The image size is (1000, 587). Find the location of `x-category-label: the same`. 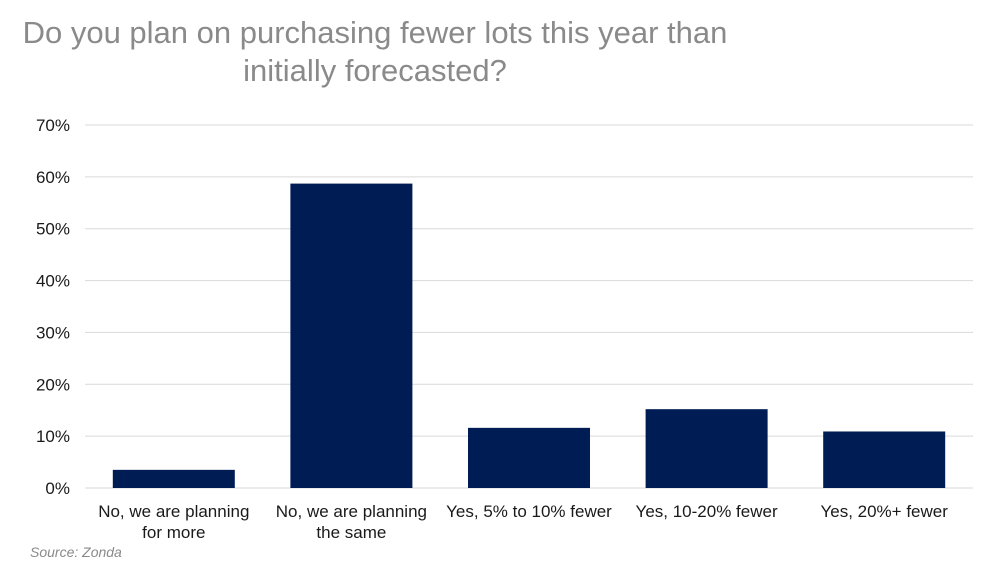

x-category-label: the same is located at coordinates (351, 532).